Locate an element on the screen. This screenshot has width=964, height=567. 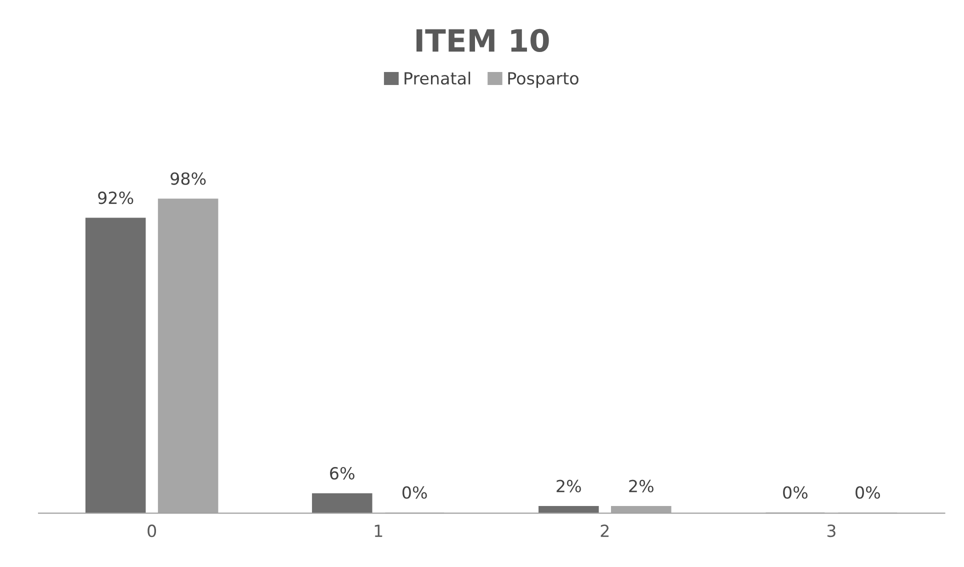
x-tick-label: 3 is located at coordinates (831, 531).